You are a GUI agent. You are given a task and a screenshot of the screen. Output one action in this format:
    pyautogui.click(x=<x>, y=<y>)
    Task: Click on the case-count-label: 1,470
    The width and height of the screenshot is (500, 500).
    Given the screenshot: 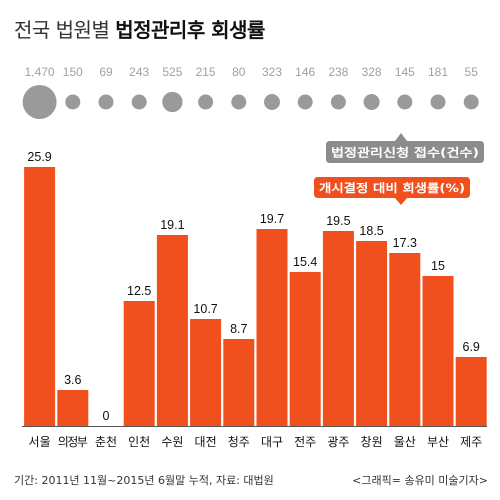 What is the action you would take?
    pyautogui.click(x=40, y=72)
    